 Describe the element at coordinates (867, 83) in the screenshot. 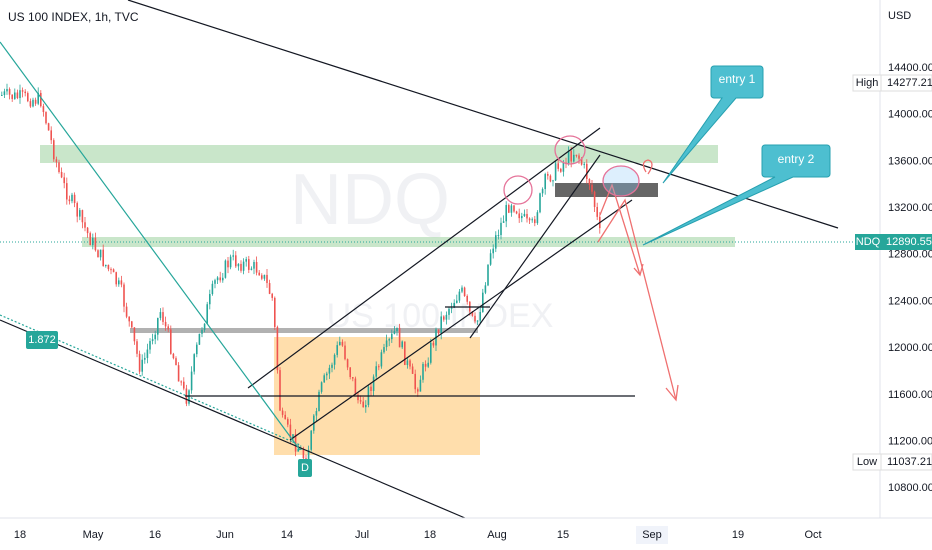

I see `high-label: High` at that location.